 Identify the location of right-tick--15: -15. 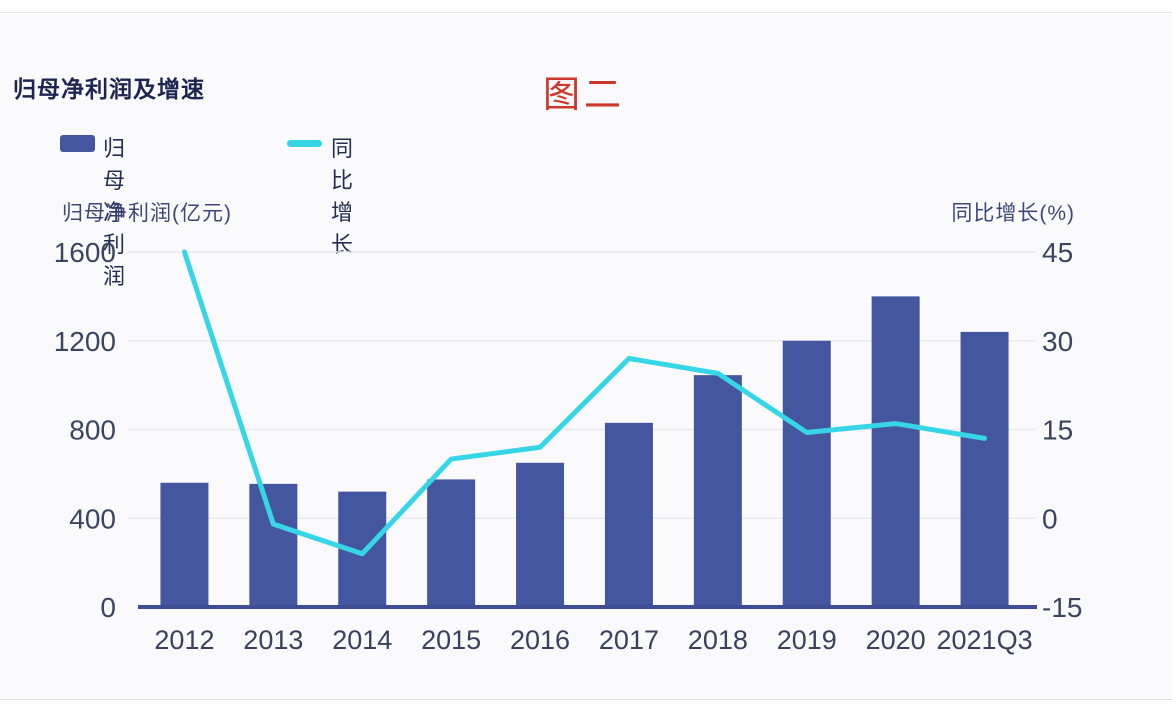
(1062, 607).